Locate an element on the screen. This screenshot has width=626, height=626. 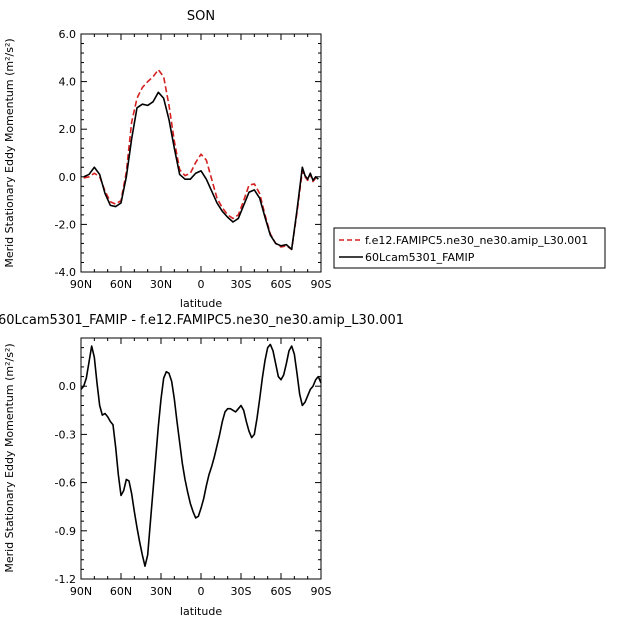
top-x-tick-label: 0 is located at coordinates (201, 284).